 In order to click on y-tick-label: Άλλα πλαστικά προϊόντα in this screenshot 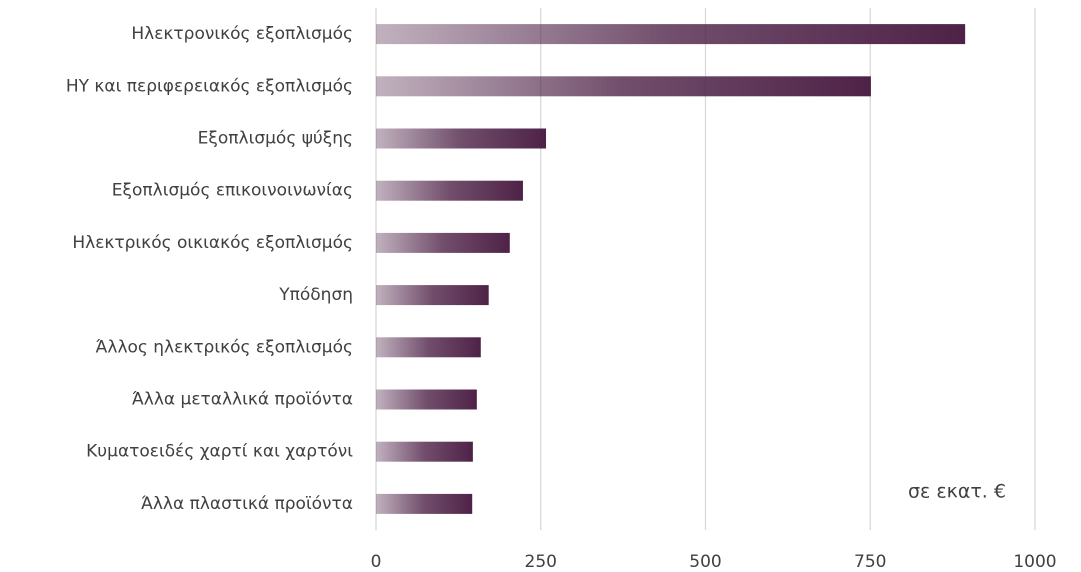, I will do `click(247, 504)`.